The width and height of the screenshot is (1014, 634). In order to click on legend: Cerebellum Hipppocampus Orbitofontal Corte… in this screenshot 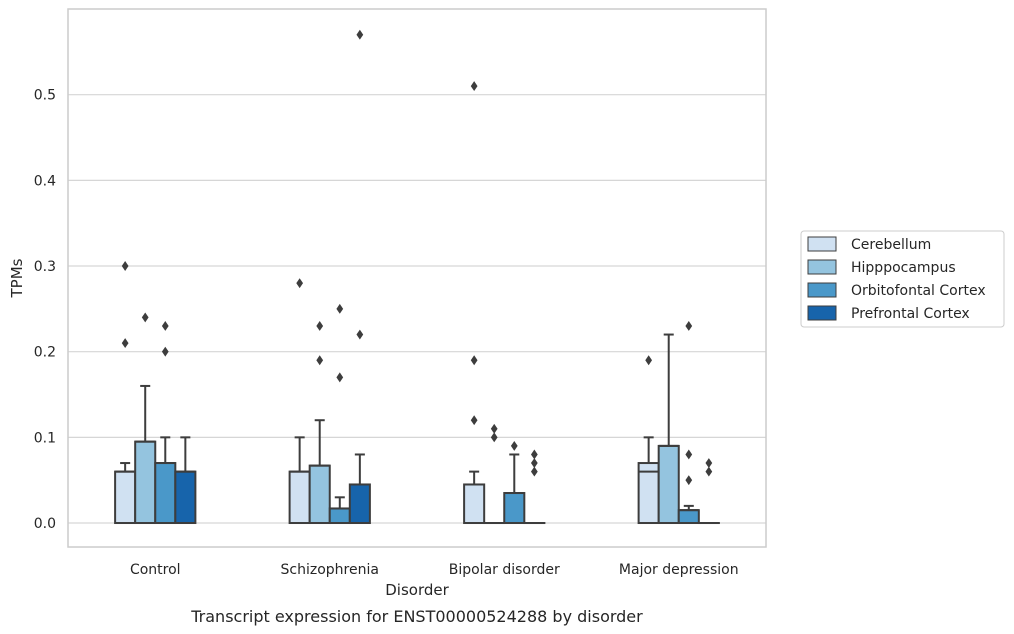, I will do `click(902, 279)`.